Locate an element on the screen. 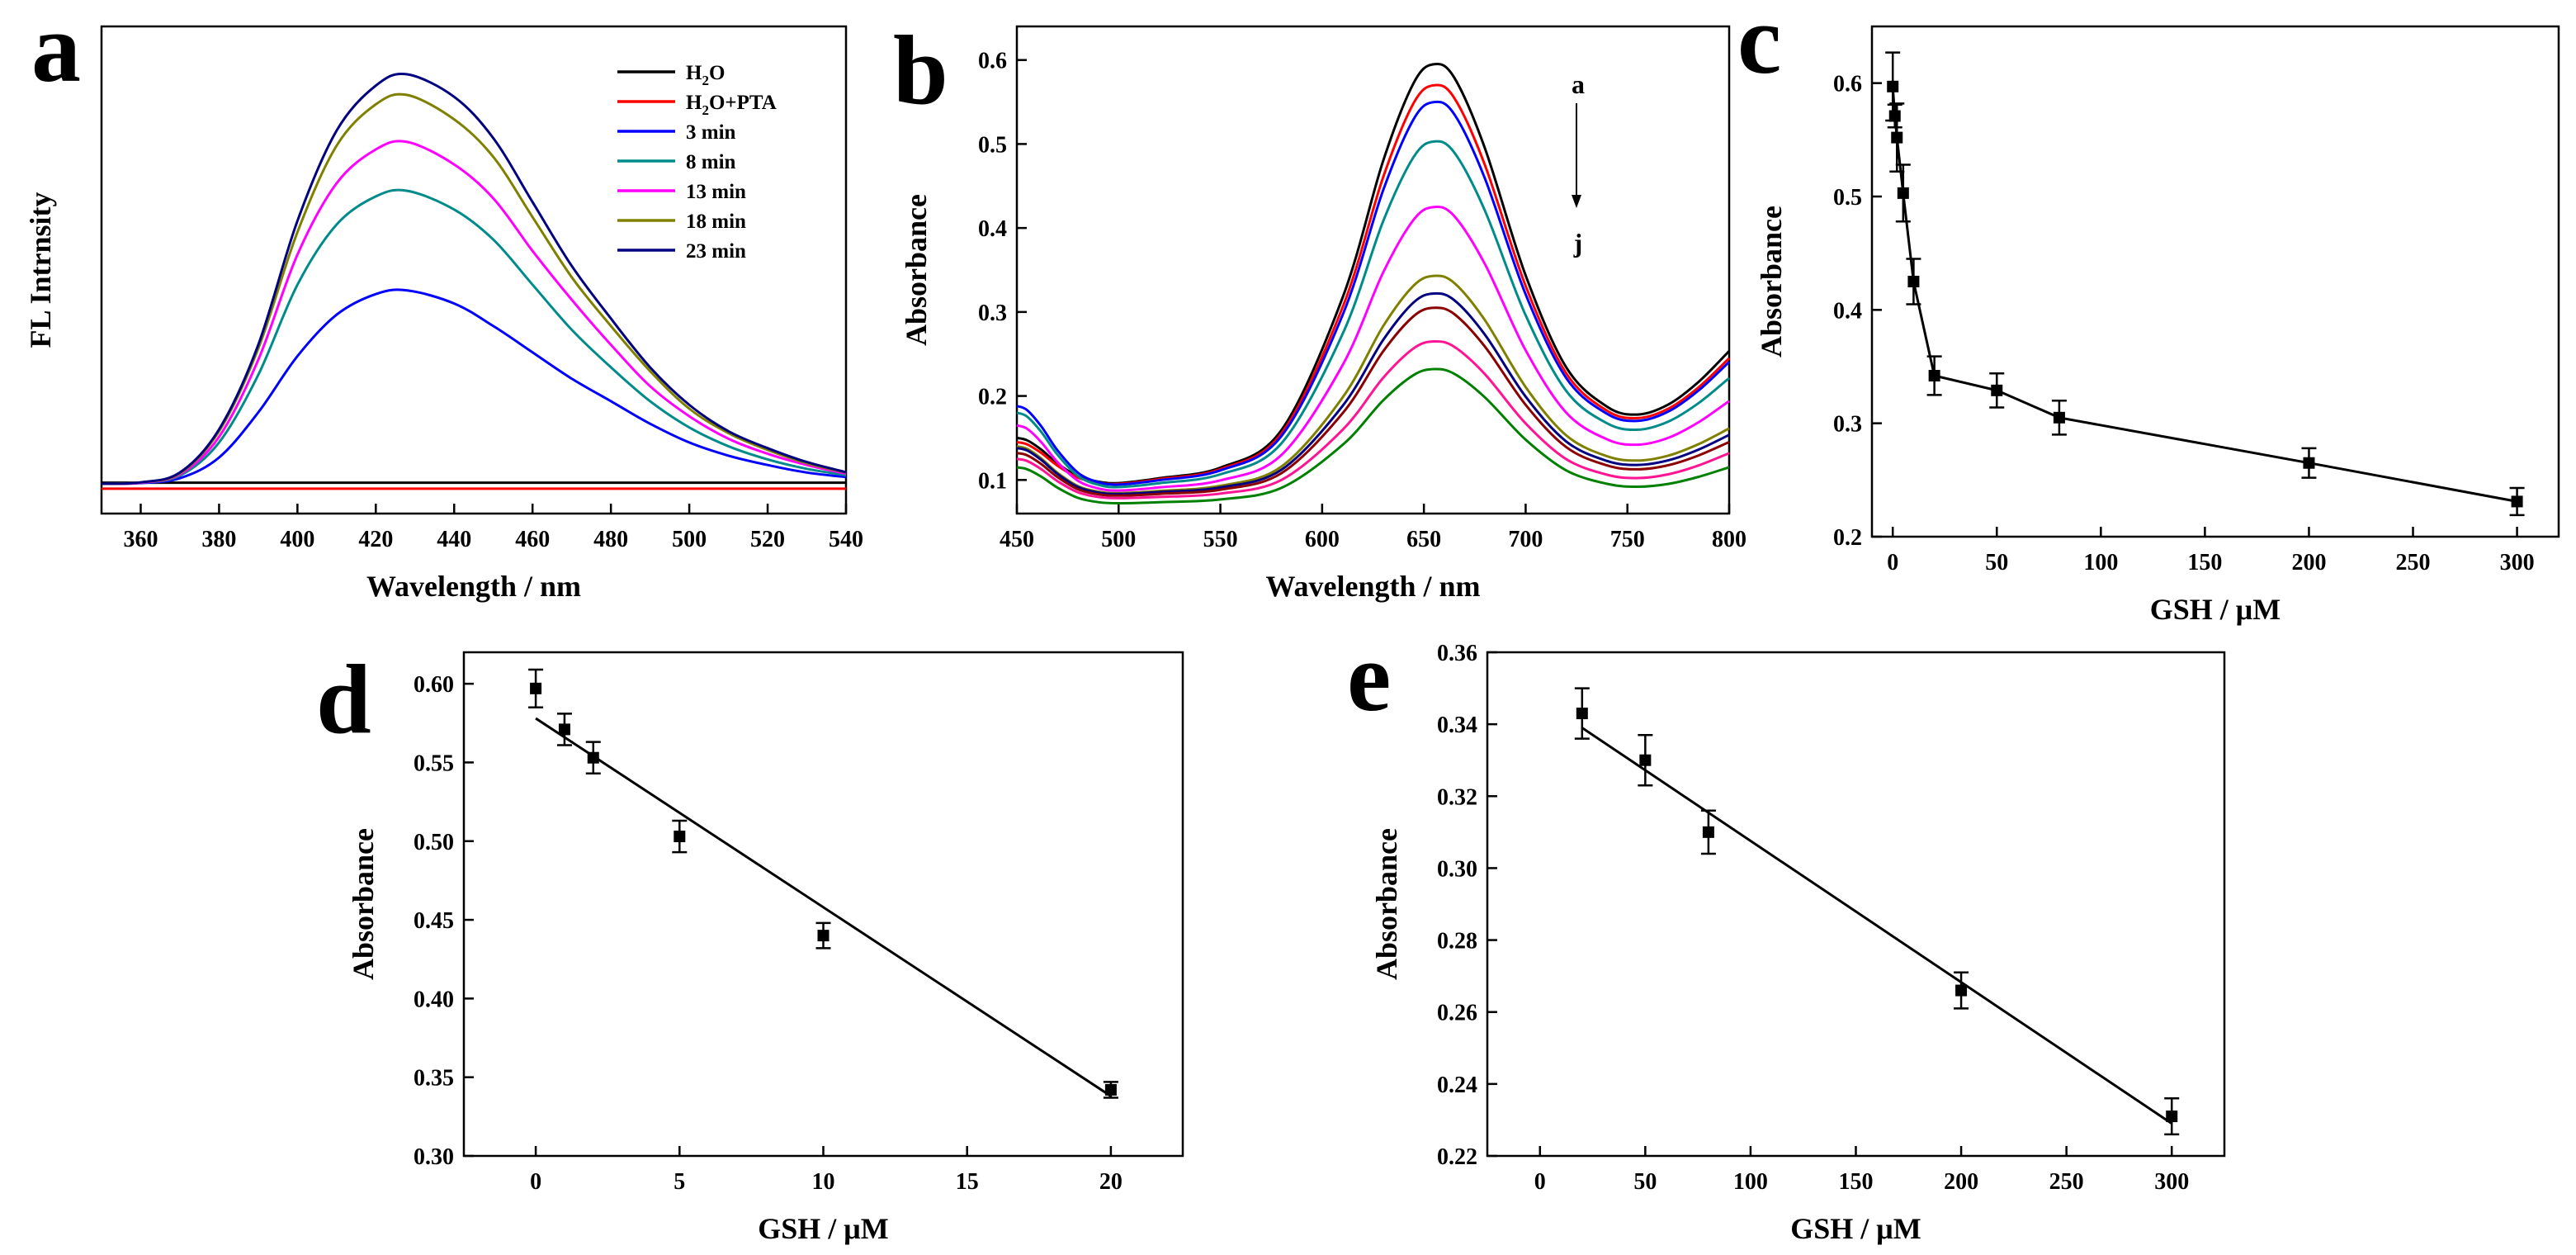  arrow-head-icon is located at coordinates (1576, 201).